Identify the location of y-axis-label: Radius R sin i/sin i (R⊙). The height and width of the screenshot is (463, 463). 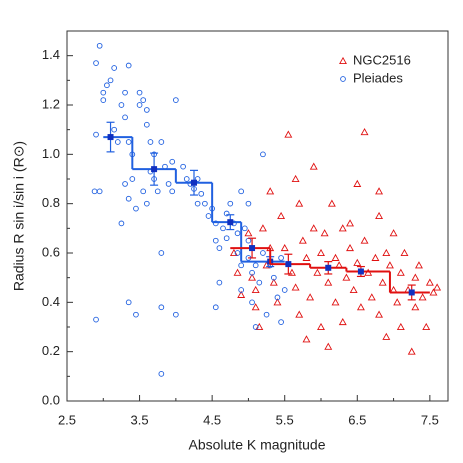
(19, 216).